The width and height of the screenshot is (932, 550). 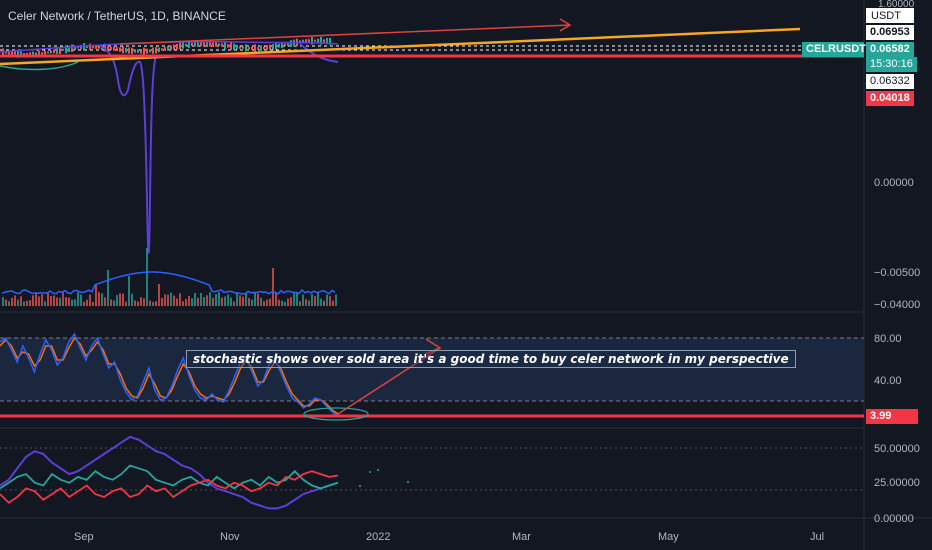 I want to click on time-label-jul: Jul, so click(x=817, y=537).